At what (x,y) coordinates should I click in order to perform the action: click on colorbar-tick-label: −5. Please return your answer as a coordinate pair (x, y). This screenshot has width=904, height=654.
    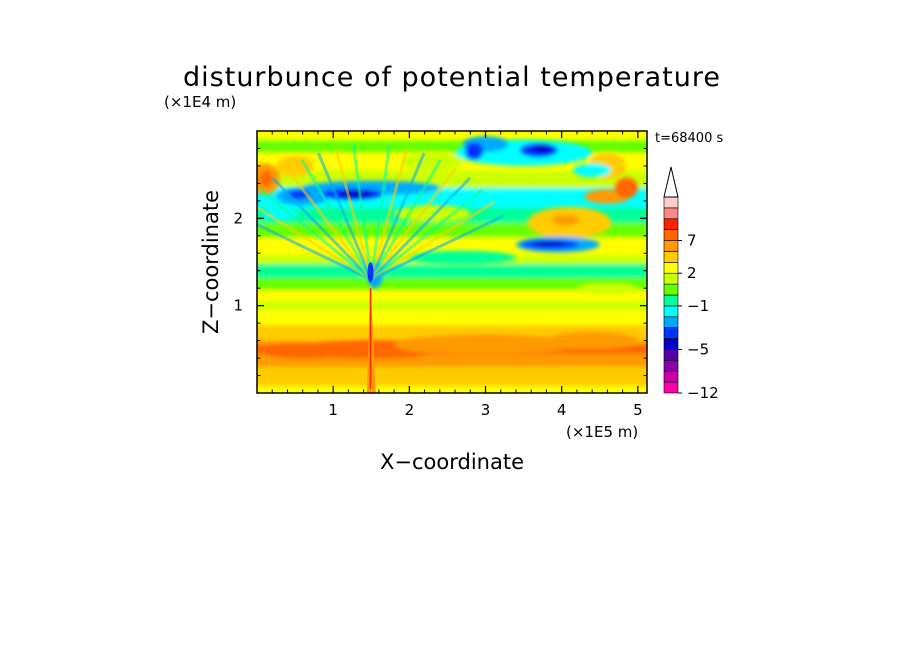
    Looking at the image, I should click on (698, 349).